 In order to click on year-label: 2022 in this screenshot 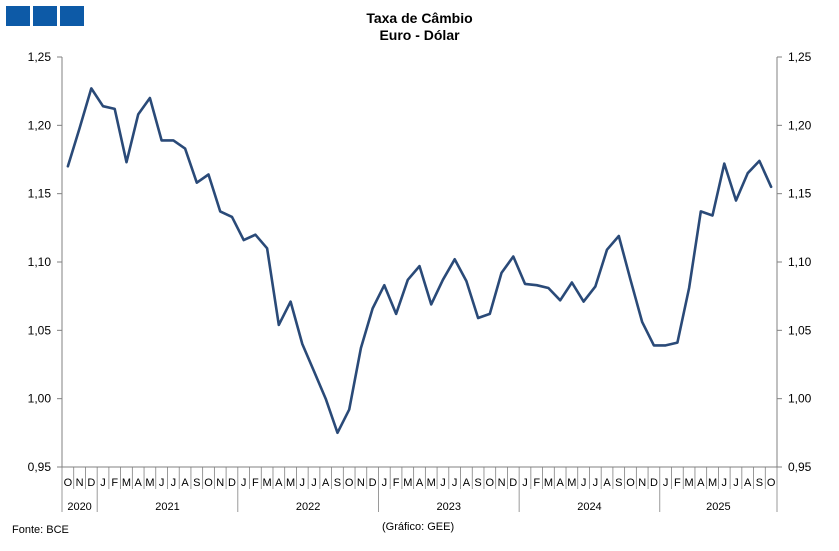, I will do `click(308, 507)`.